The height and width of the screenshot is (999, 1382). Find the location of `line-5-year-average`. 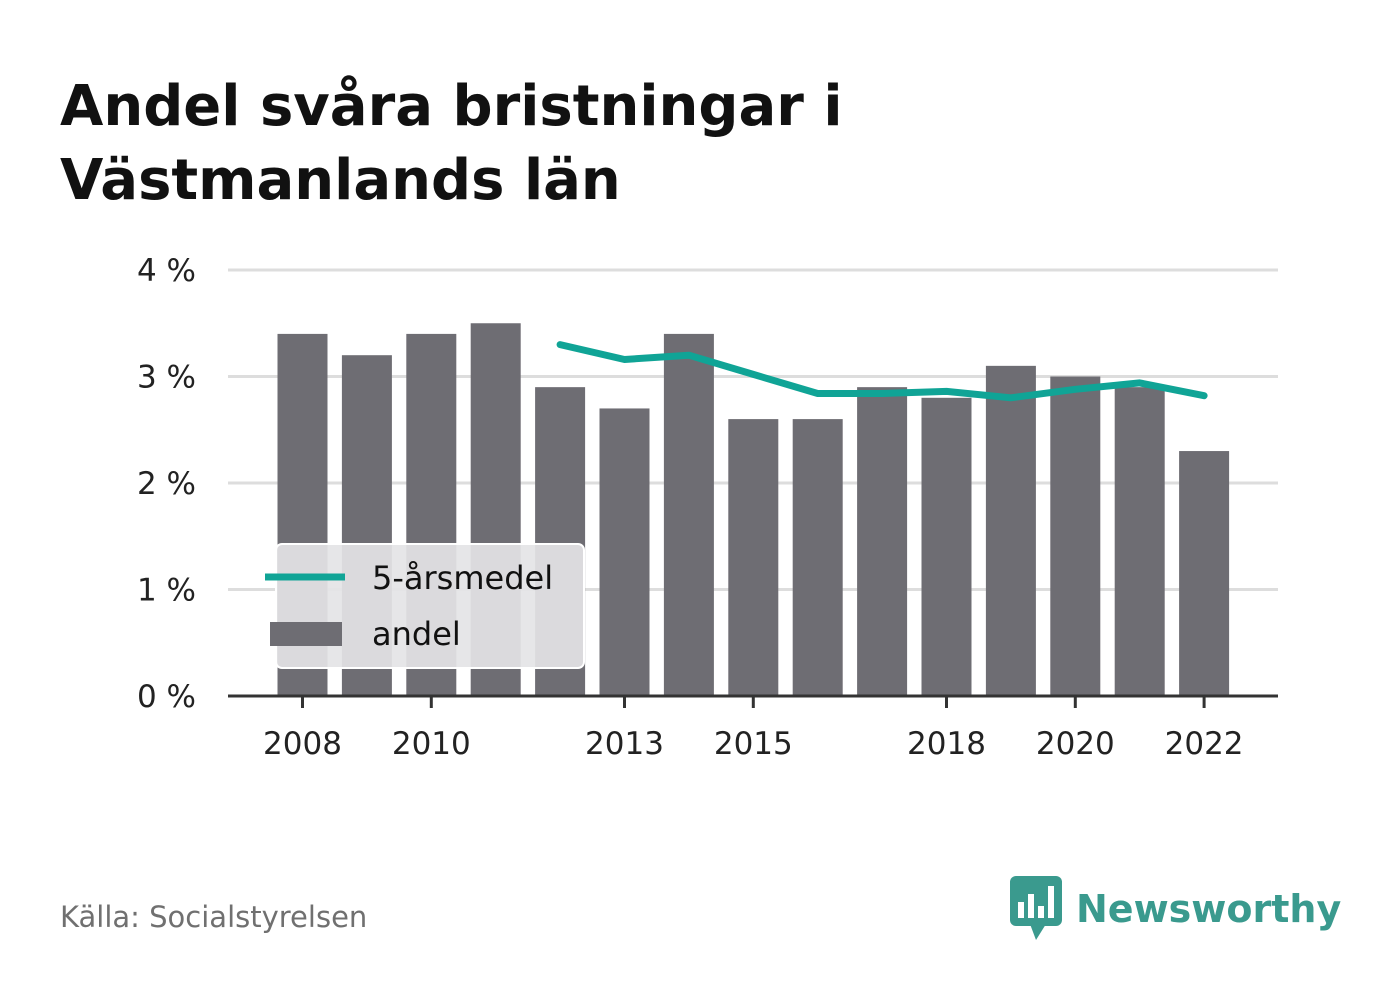

line-5-year-average is located at coordinates (882, 371).